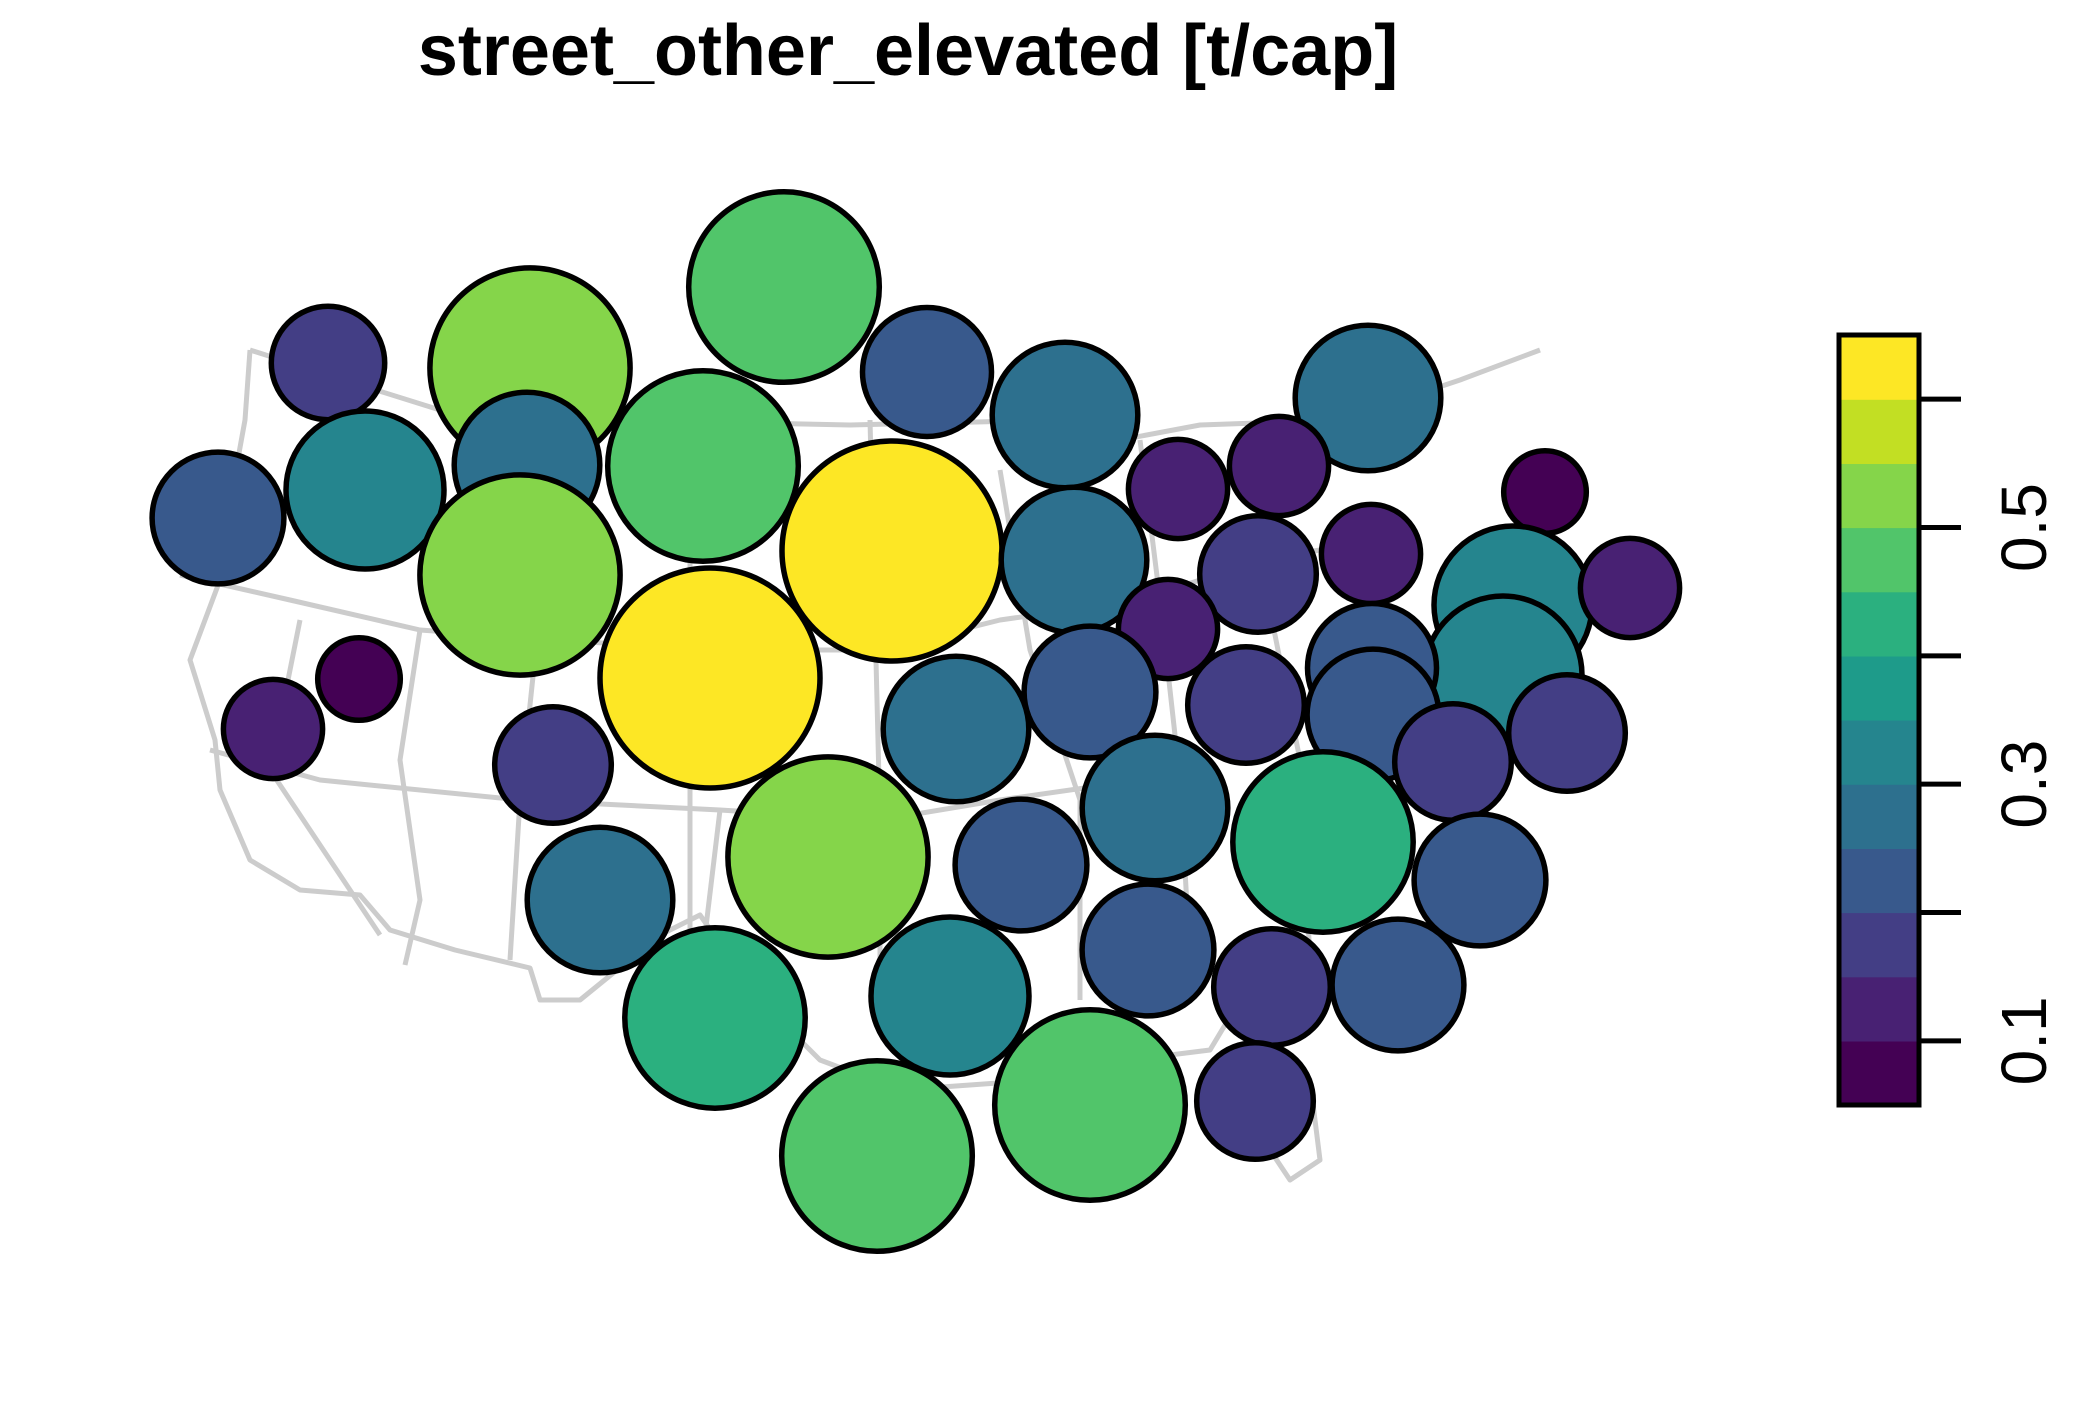 This screenshot has width=2078, height=1417. I want to click on legend-tick-label: 0.3, so click(2024, 784).